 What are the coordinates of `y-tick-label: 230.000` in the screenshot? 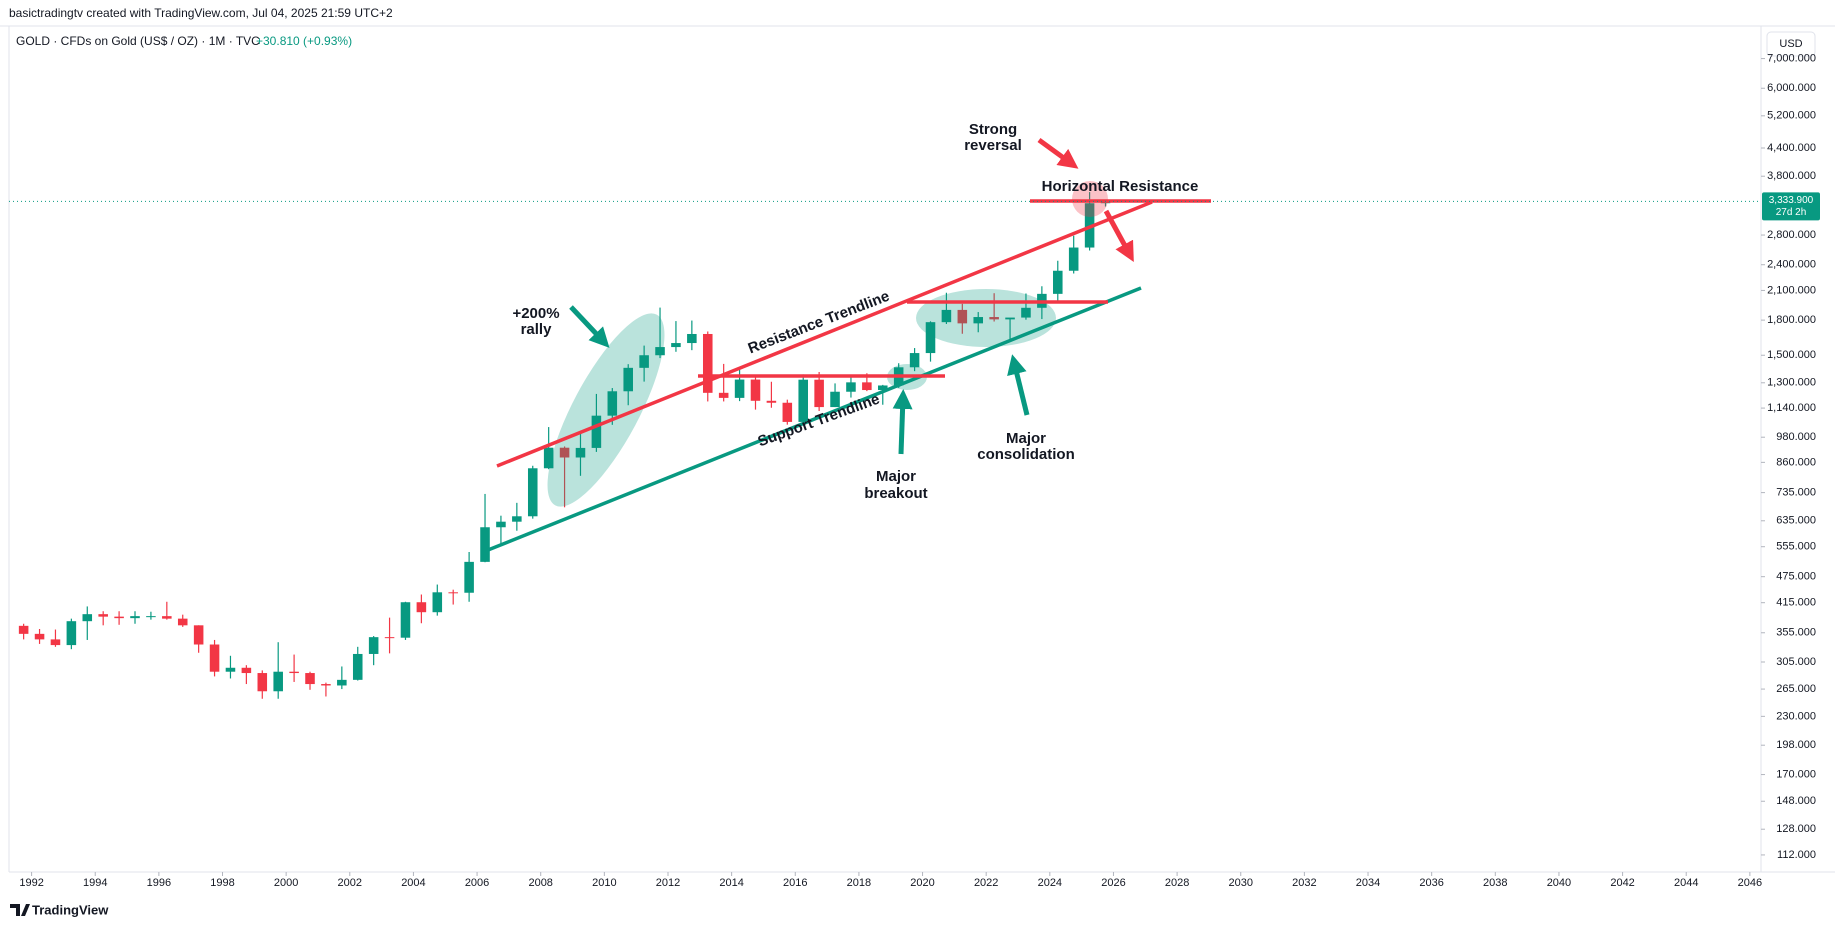 It's located at (1796, 716).